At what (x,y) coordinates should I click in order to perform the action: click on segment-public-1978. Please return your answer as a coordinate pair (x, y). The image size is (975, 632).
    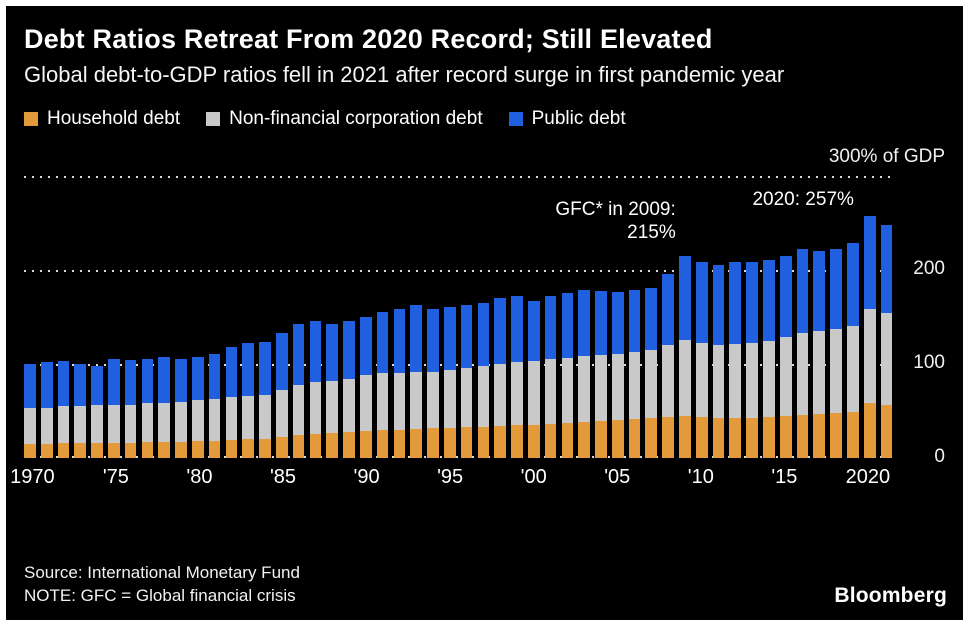
    Looking at the image, I should click on (164, 380).